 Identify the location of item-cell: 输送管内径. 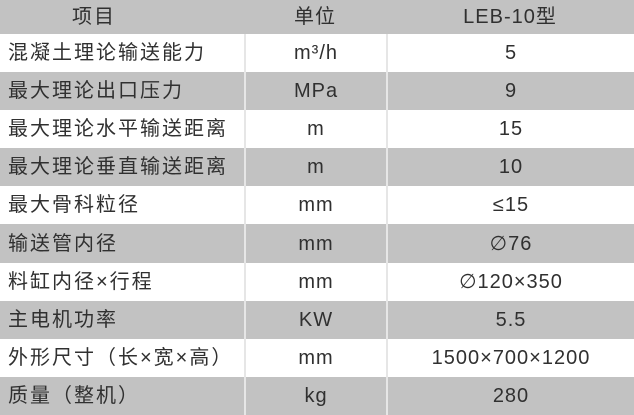
(122, 243).